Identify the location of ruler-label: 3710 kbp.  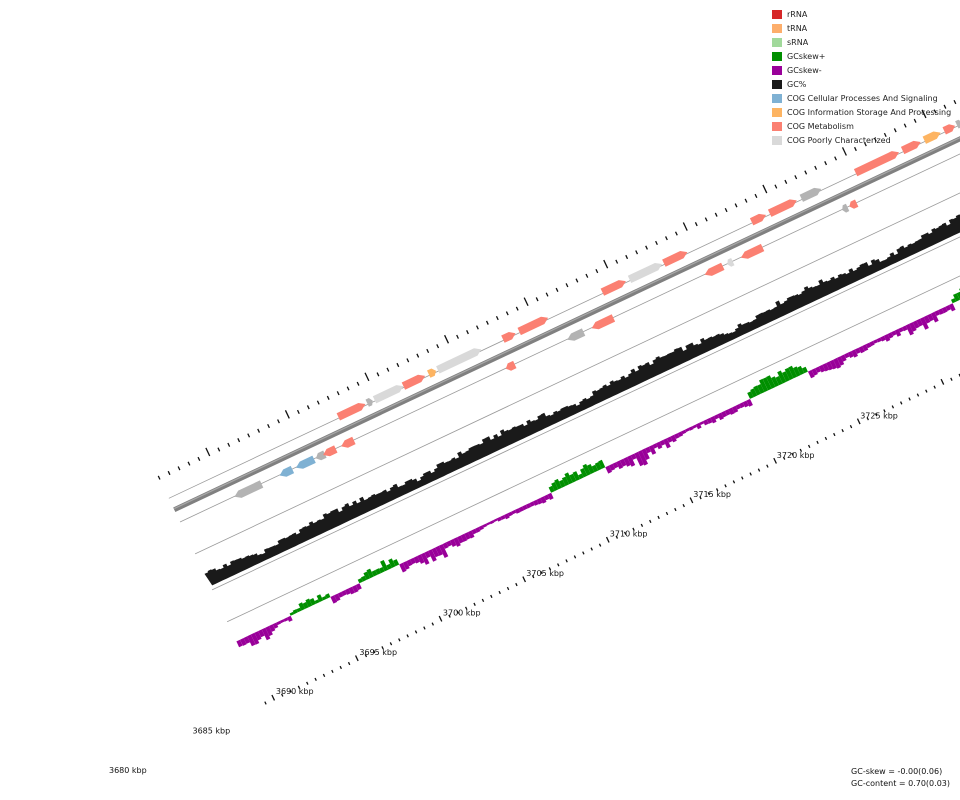
(629, 534).